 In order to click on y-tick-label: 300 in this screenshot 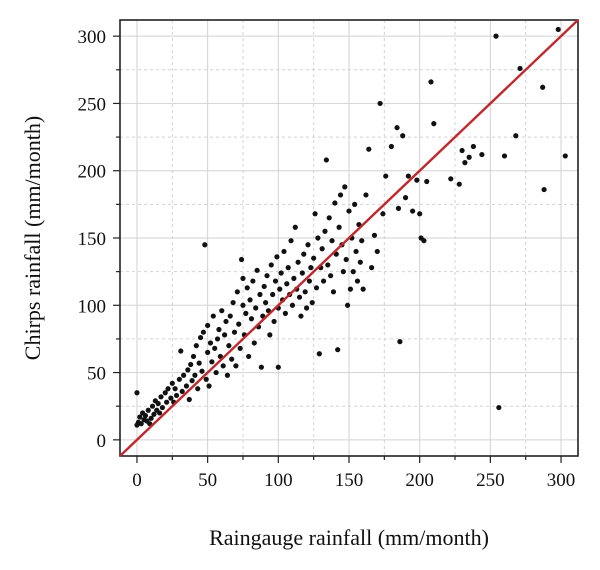, I will do `click(92, 37)`.